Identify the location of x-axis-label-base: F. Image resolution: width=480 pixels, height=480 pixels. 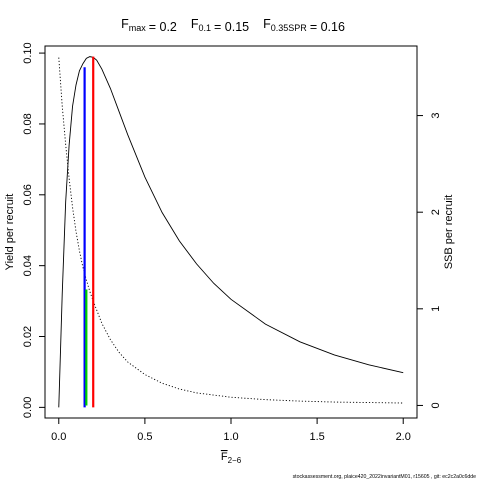
(224, 457).